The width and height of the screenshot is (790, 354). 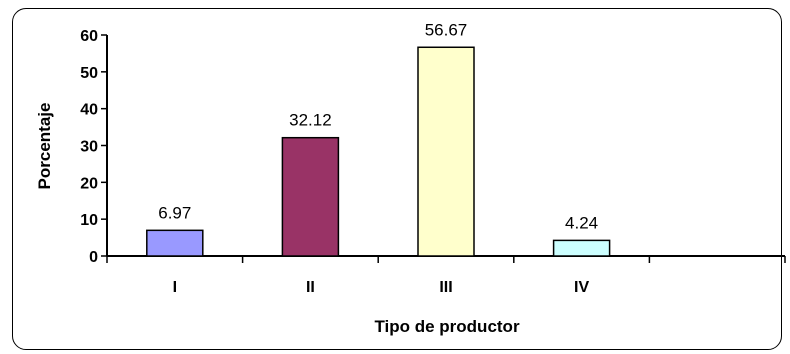 What do you see at coordinates (581, 287) in the screenshot?
I see `x-tick-label: IV` at bounding box center [581, 287].